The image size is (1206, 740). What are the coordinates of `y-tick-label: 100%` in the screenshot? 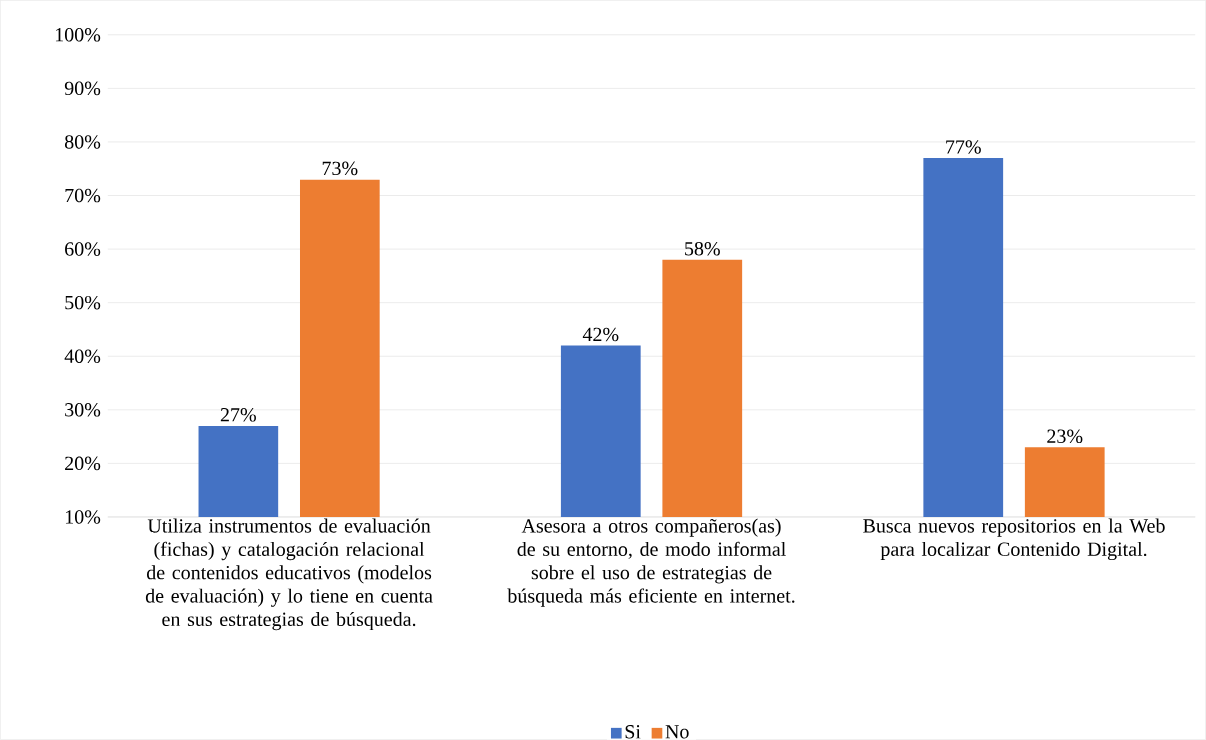 It's located at (78, 35).